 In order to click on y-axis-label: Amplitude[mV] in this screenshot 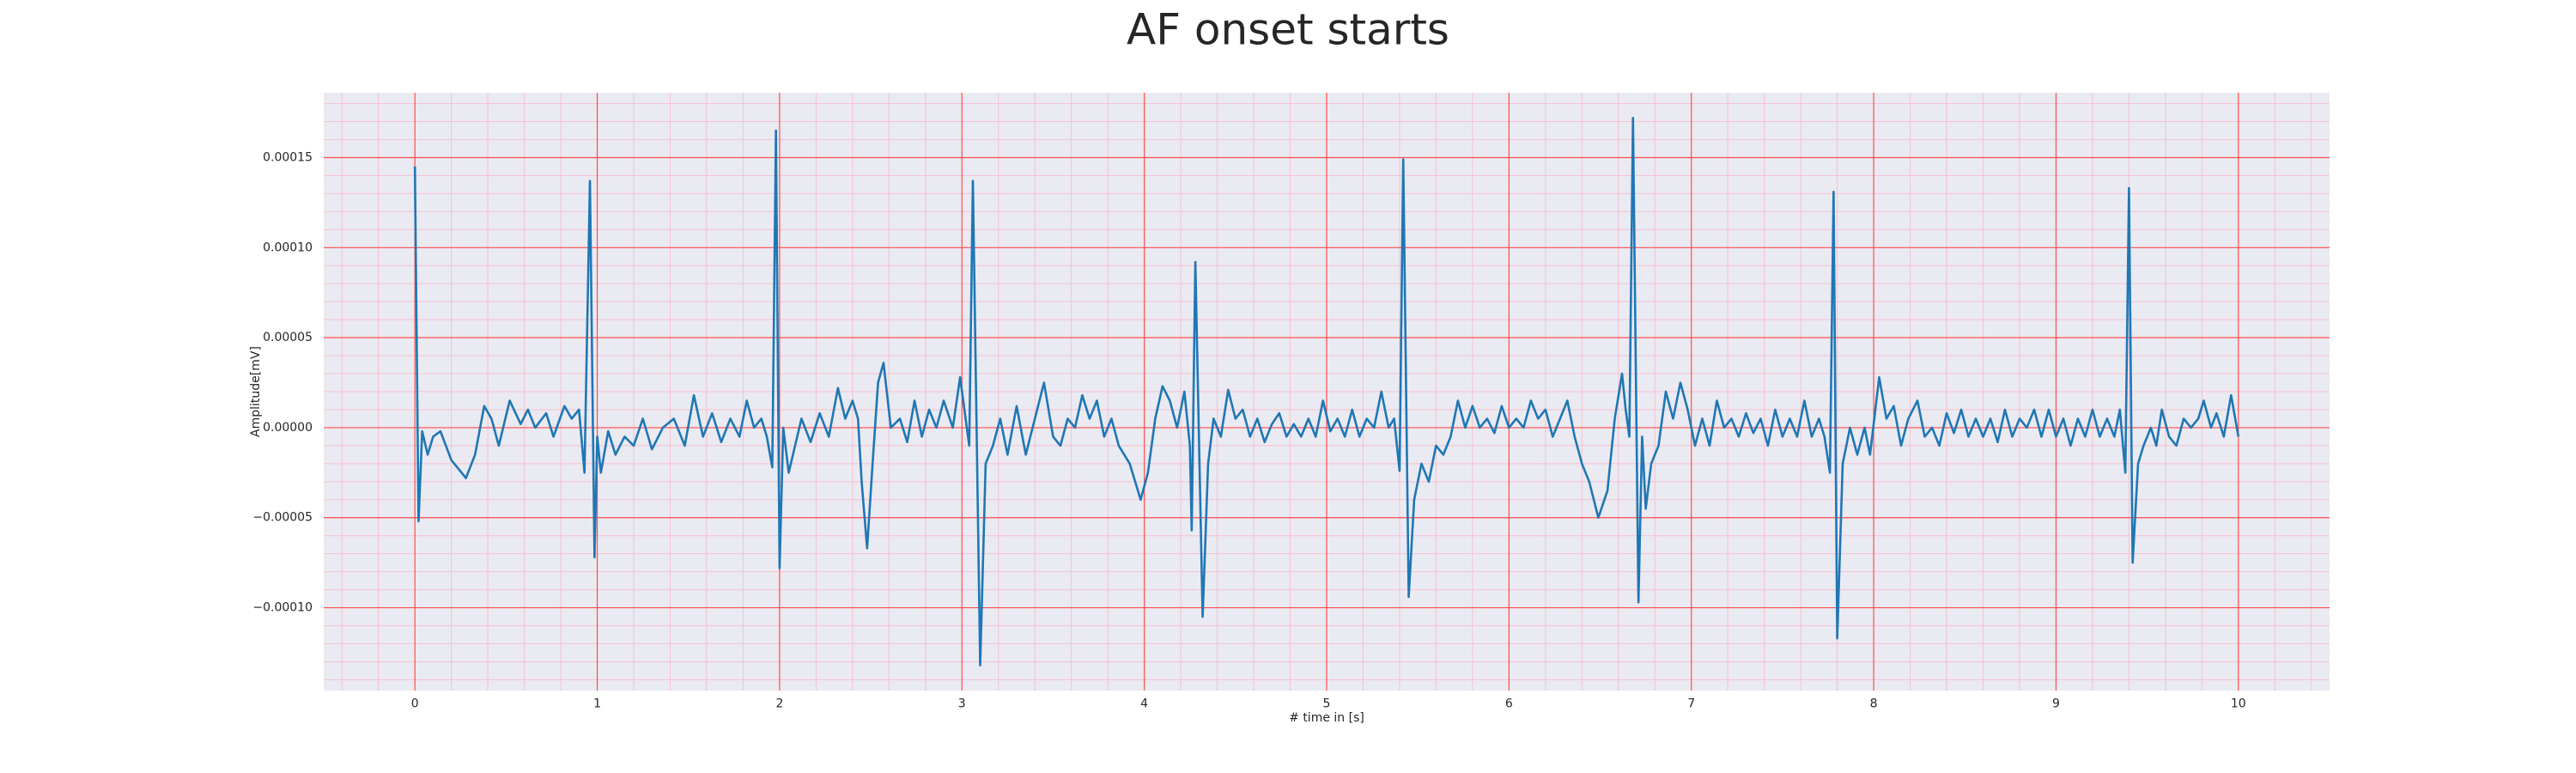, I will do `click(256, 391)`.